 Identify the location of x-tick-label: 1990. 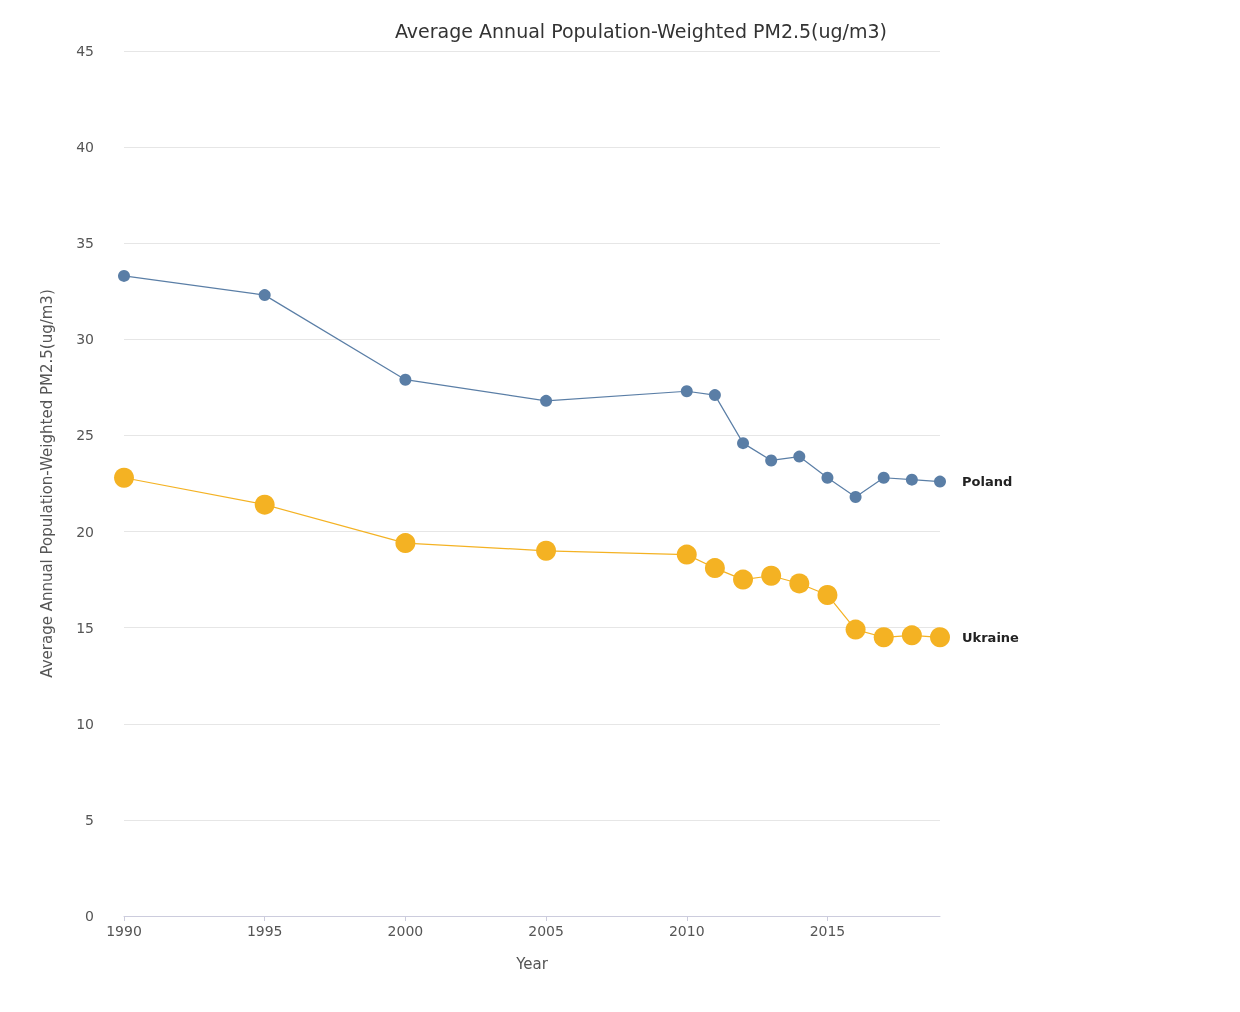
(124, 931).